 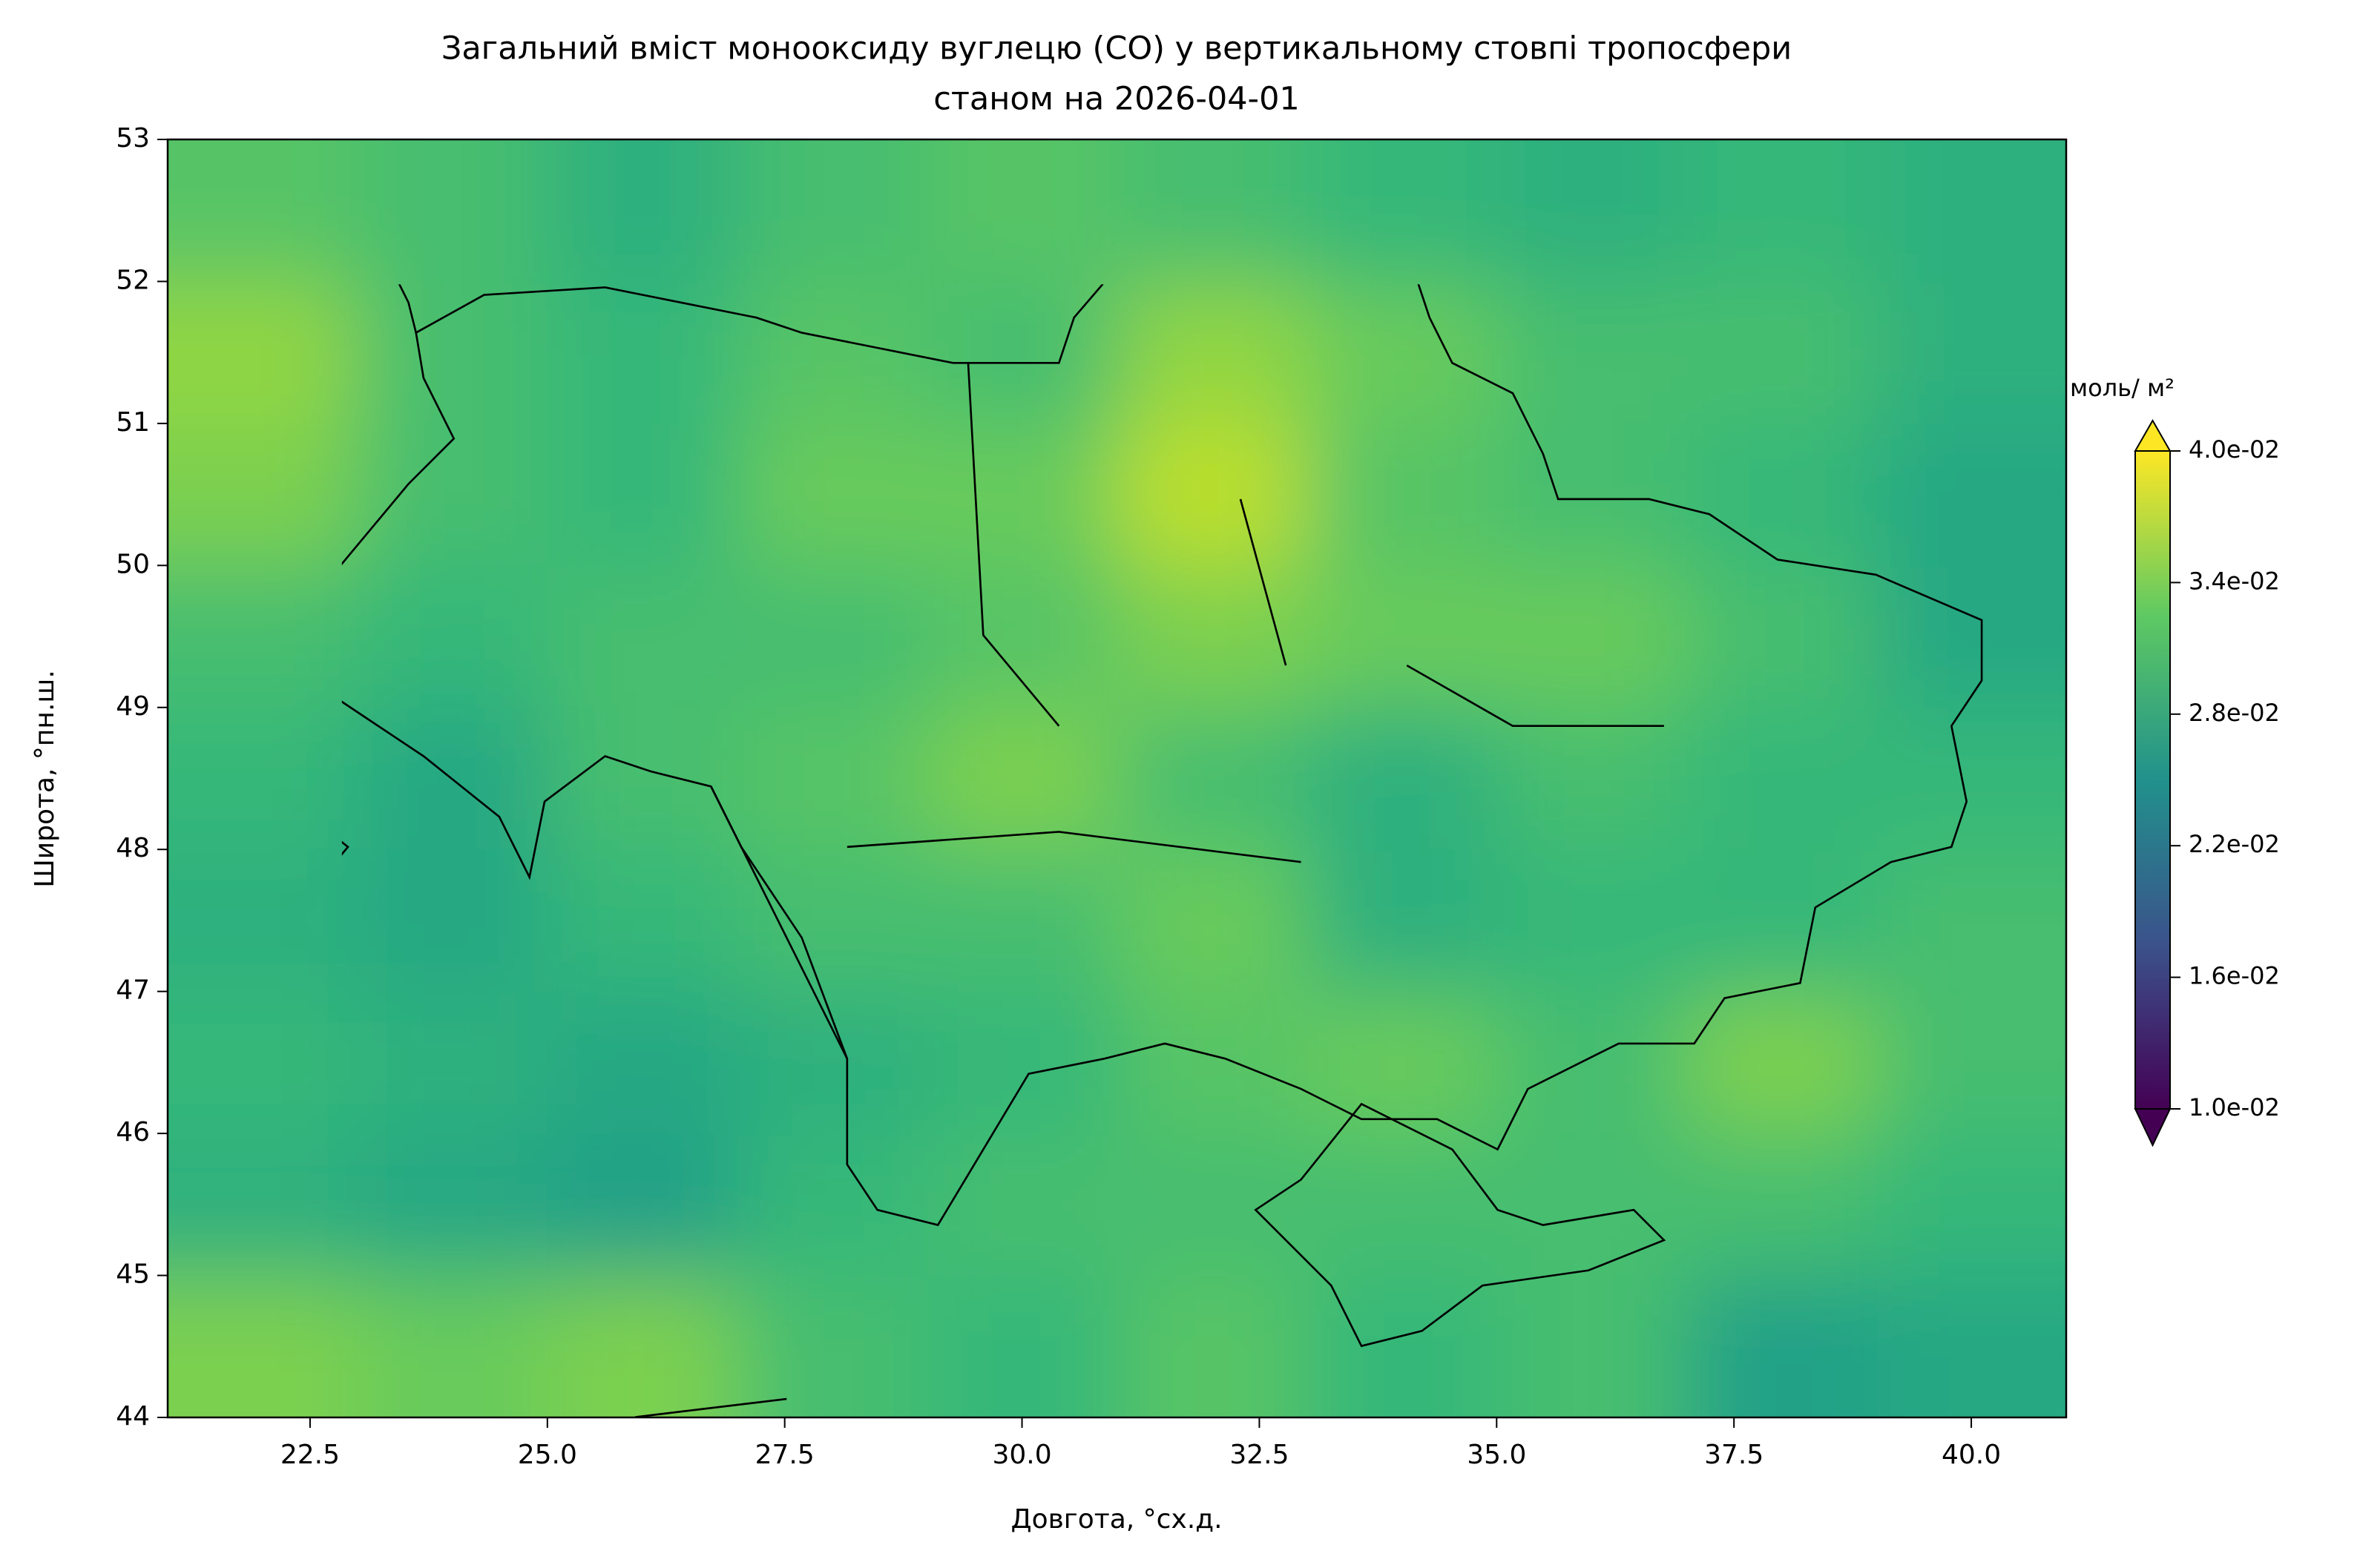 I want to click on colorbar-tick-label: 2.2e-02, so click(x=2234, y=844).